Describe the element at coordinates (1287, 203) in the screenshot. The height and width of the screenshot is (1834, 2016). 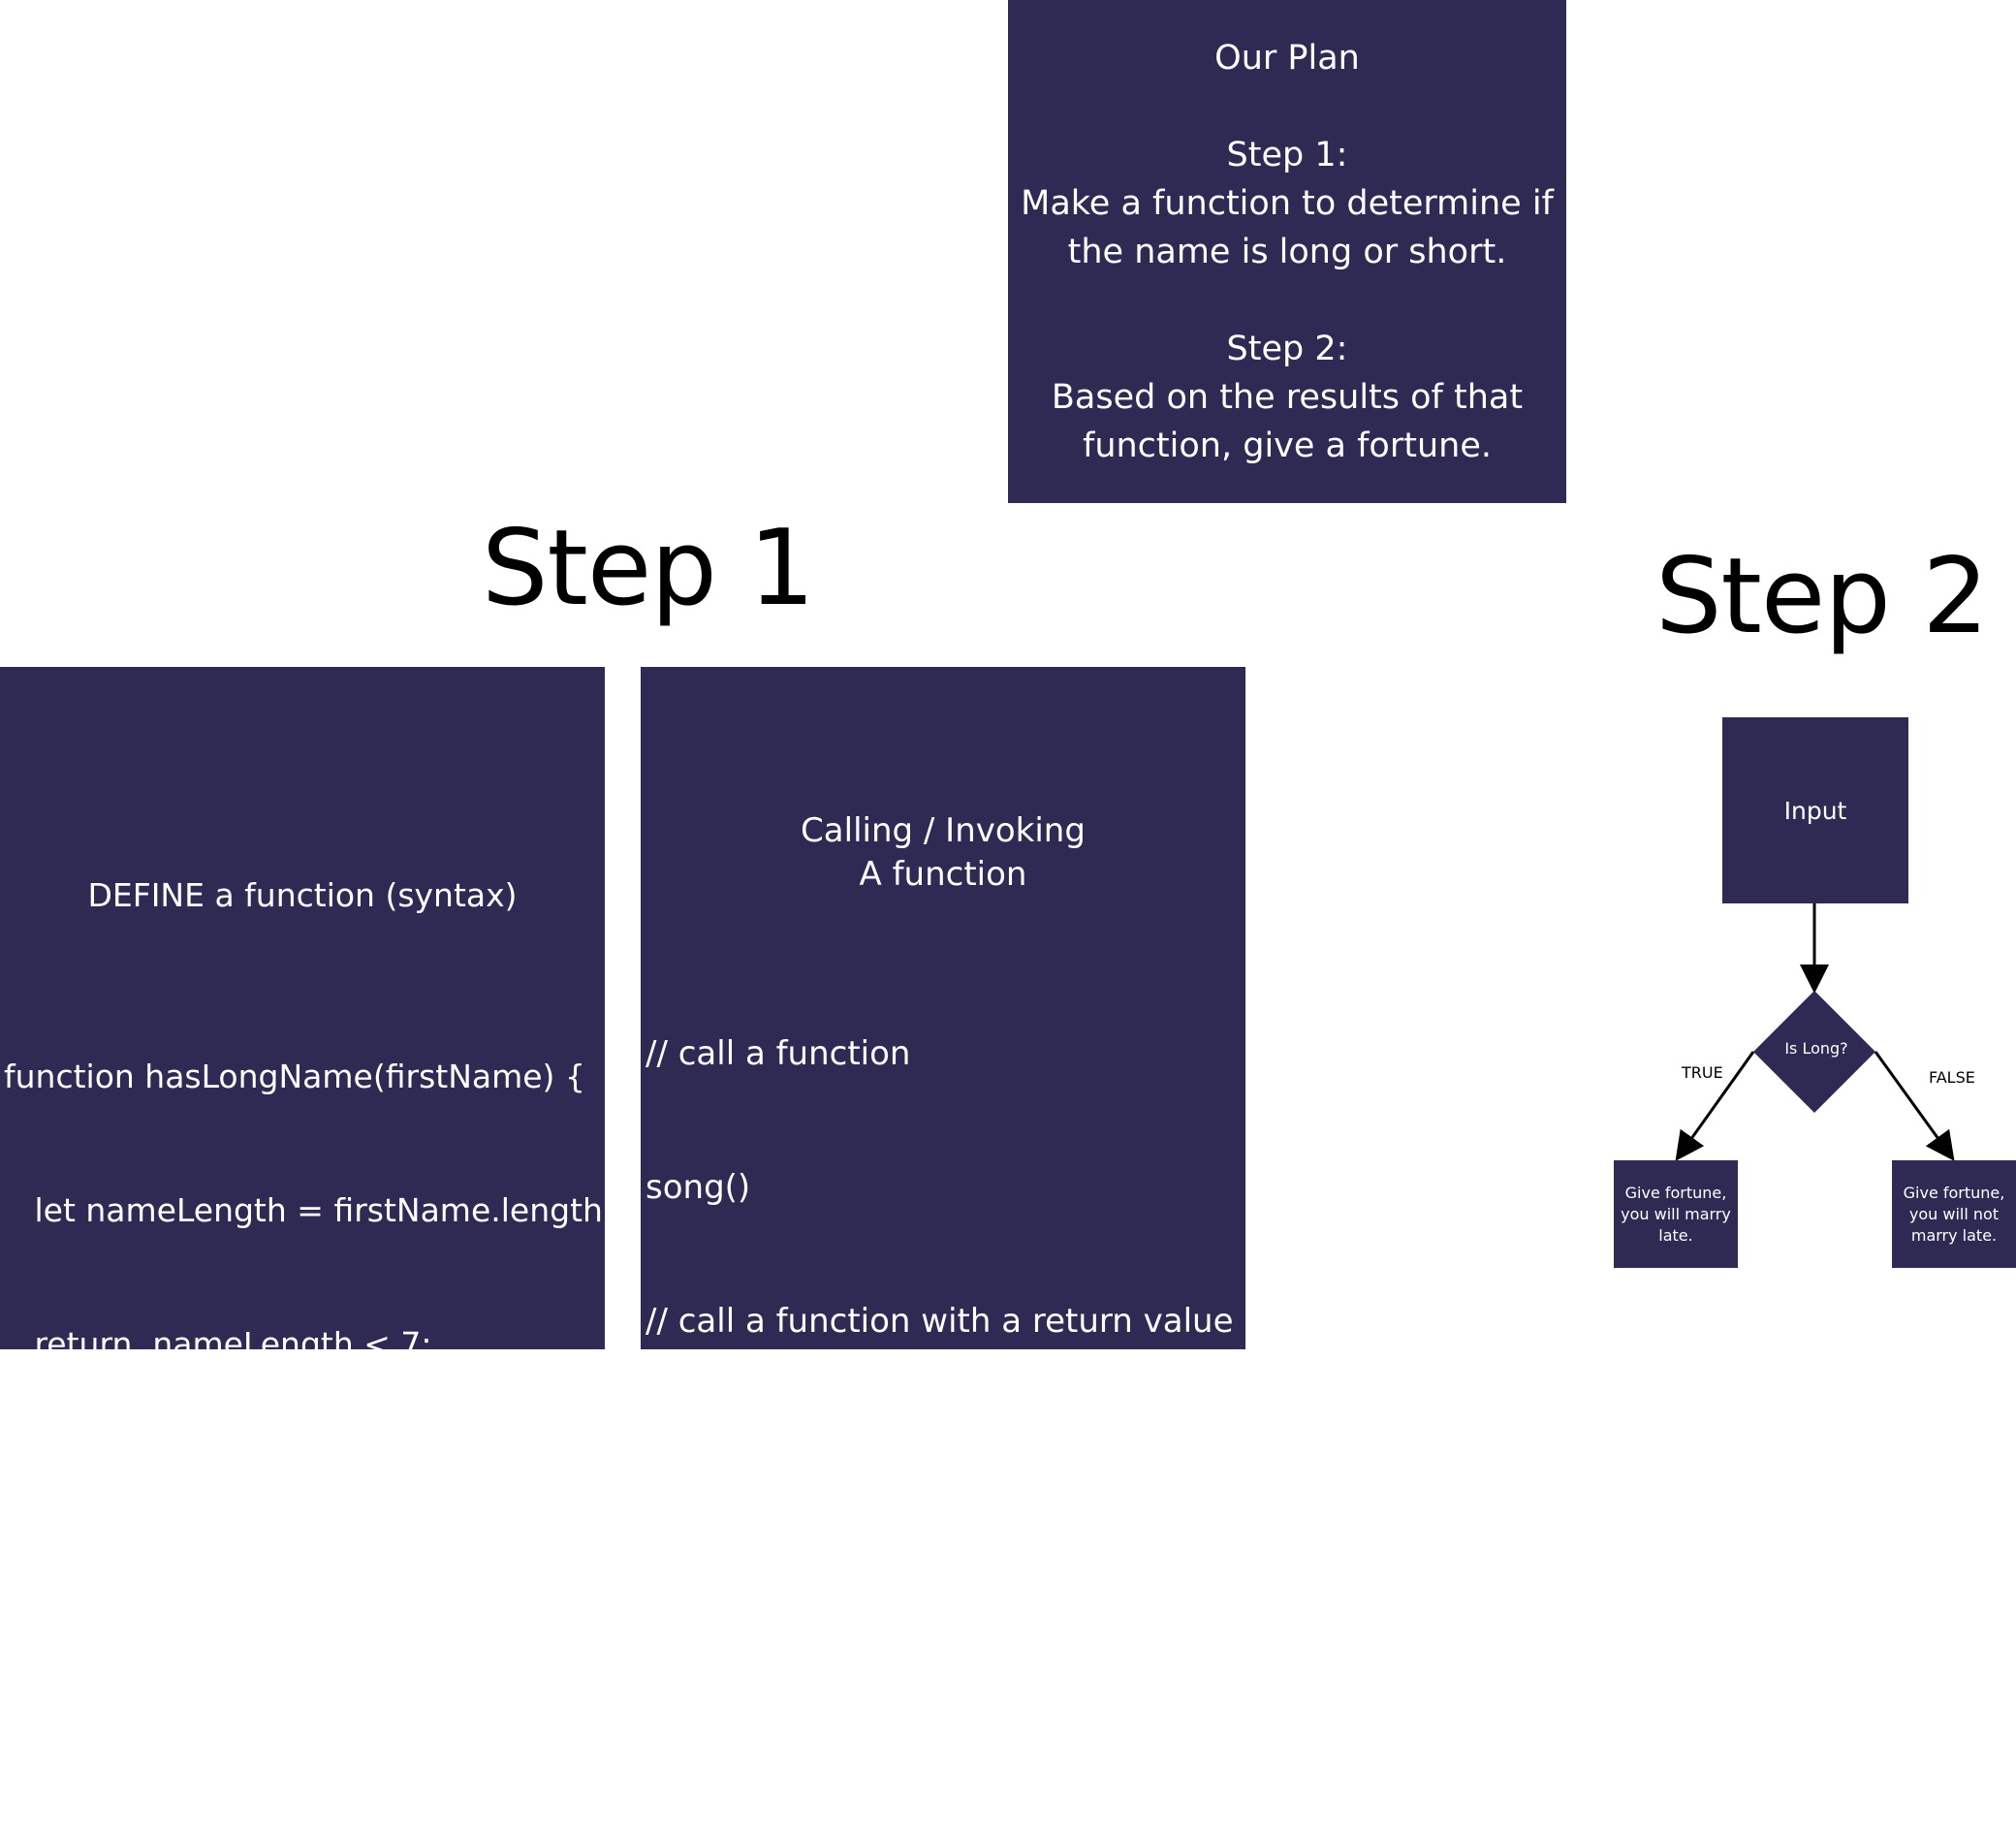
I see `plan-step1-line1: Make a function to determine if` at that location.